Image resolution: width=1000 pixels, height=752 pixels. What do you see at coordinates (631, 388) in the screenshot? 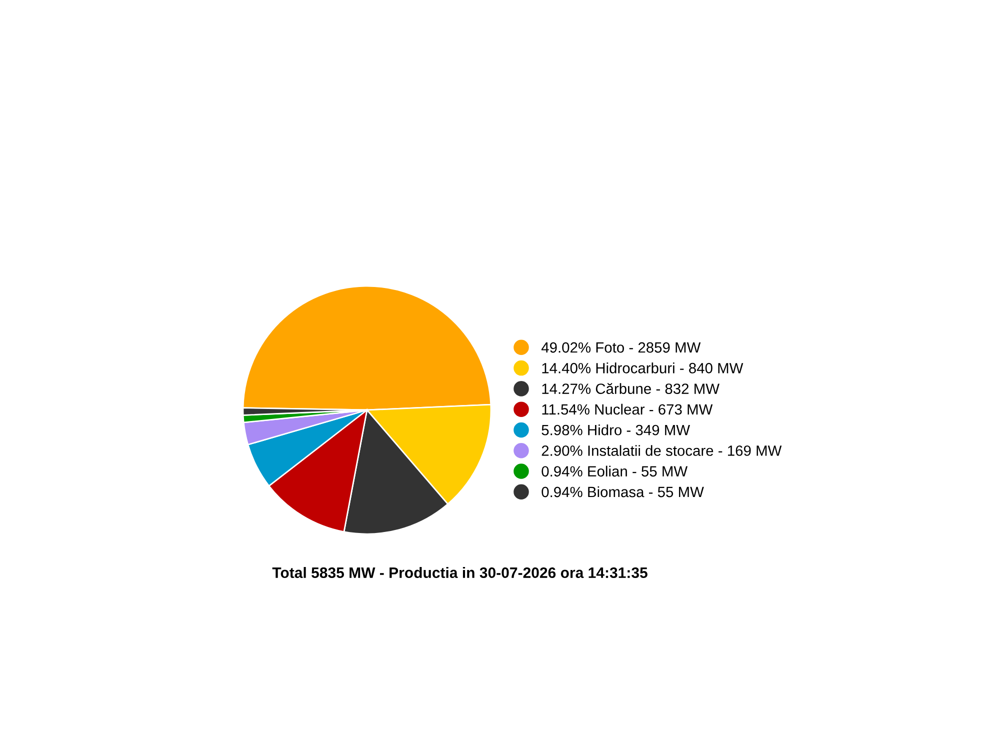
I see `legend-label: 14.27% Cărbune - 832 MW` at bounding box center [631, 388].